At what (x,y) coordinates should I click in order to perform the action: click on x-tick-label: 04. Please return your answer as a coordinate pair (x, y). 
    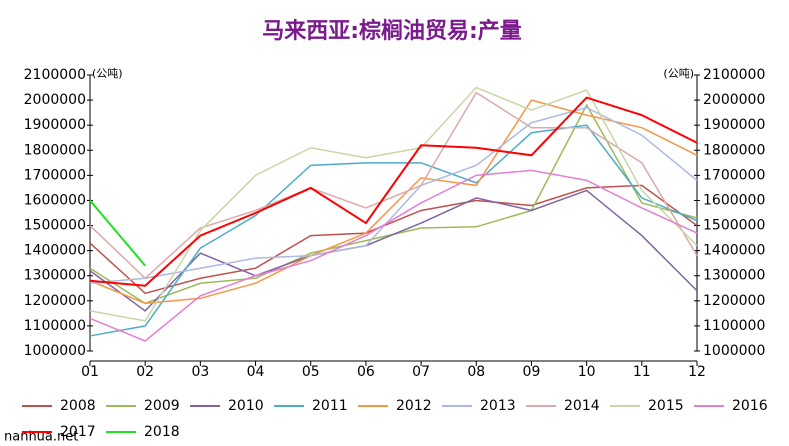
    Looking at the image, I should click on (256, 372).